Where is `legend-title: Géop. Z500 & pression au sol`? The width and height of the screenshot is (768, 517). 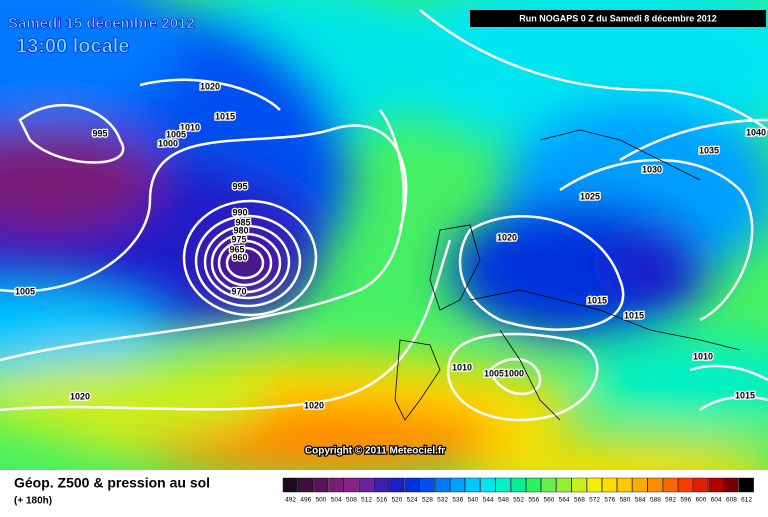 legend-title: Géop. Z500 & pression au sol is located at coordinates (112, 483).